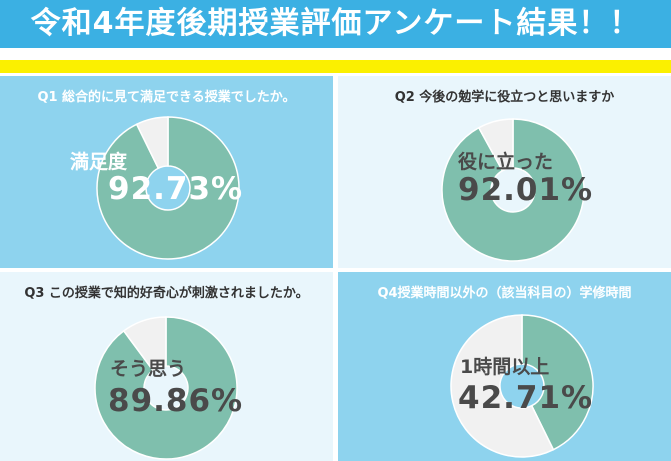 This screenshot has height=461, width=671. I want to click on donut-chart-q4, so click(522, 386).